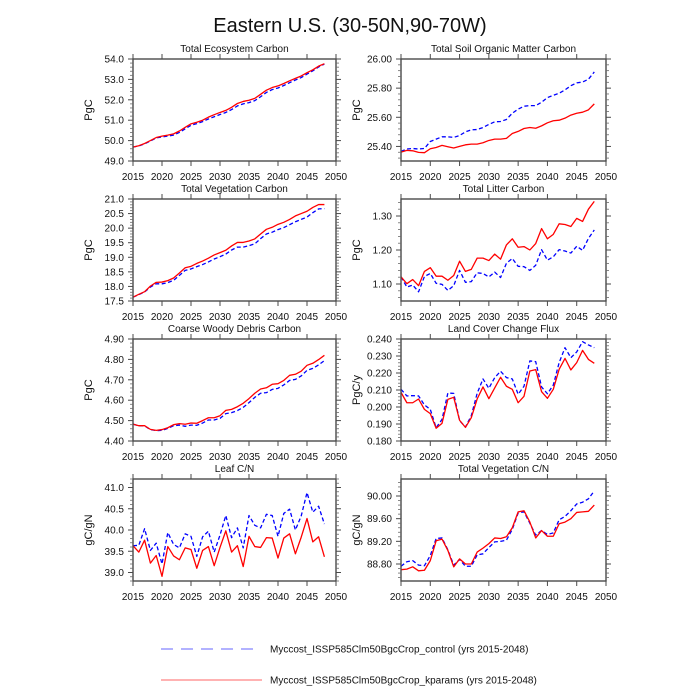  Describe the element at coordinates (383, 285) in the screenshot. I see `y-tick-label: 1.10` at that location.